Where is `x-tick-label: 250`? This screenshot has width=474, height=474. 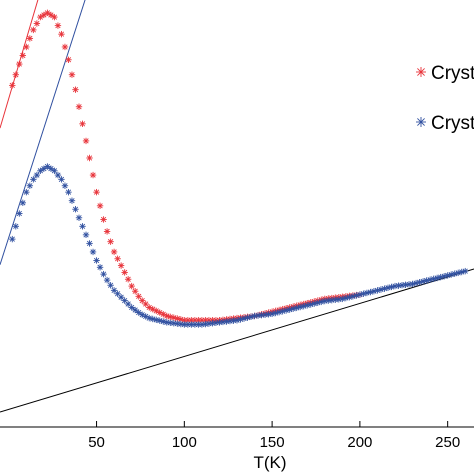
x-tick-label: 250 is located at coordinates (447, 442).